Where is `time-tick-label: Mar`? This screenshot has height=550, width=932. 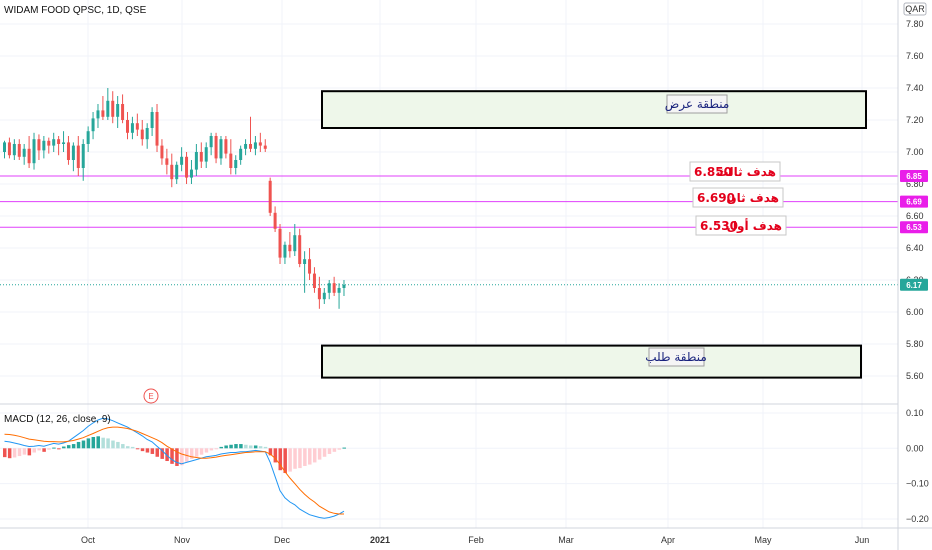 time-tick-label: Mar is located at coordinates (566, 540).